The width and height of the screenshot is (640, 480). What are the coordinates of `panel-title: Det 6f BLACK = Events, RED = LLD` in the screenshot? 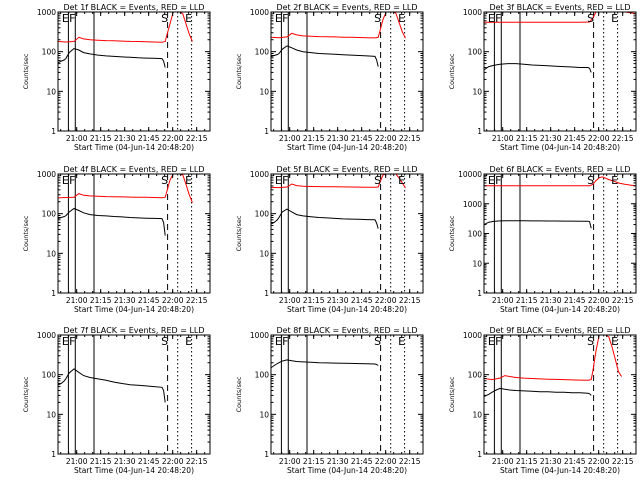 It's located at (559, 169).